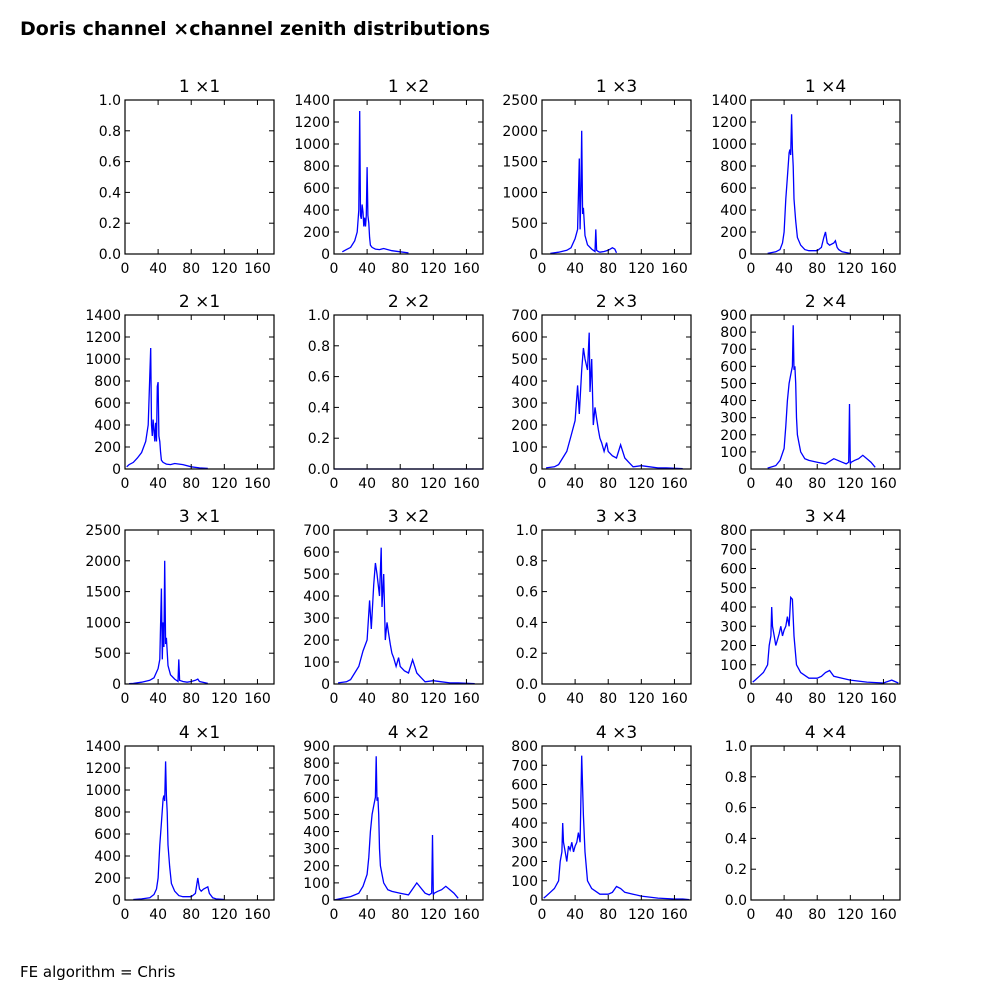 The width and height of the screenshot is (1000, 1000). I want to click on subplot-1-1: 1 ×1 0 40 80 120 160 0.0 0.2 0.4 0.6 0.8 1.0, so click(187, 177).